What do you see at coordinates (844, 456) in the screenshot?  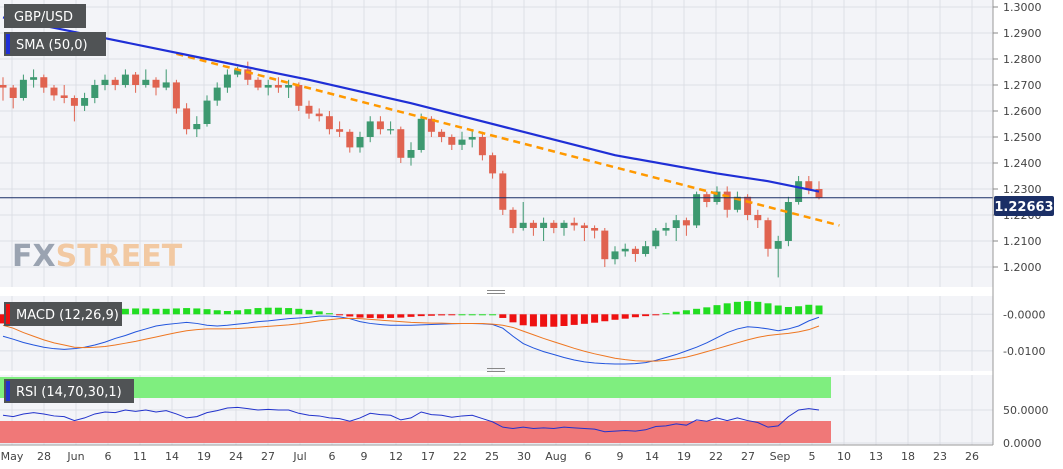 I see `x-tick-label: 10` at bounding box center [844, 456].